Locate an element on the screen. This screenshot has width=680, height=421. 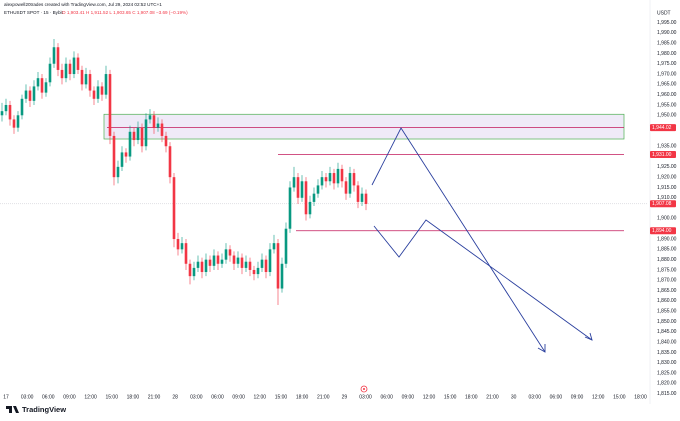
price-tag-label: 1,894.00 is located at coordinates (662, 231).